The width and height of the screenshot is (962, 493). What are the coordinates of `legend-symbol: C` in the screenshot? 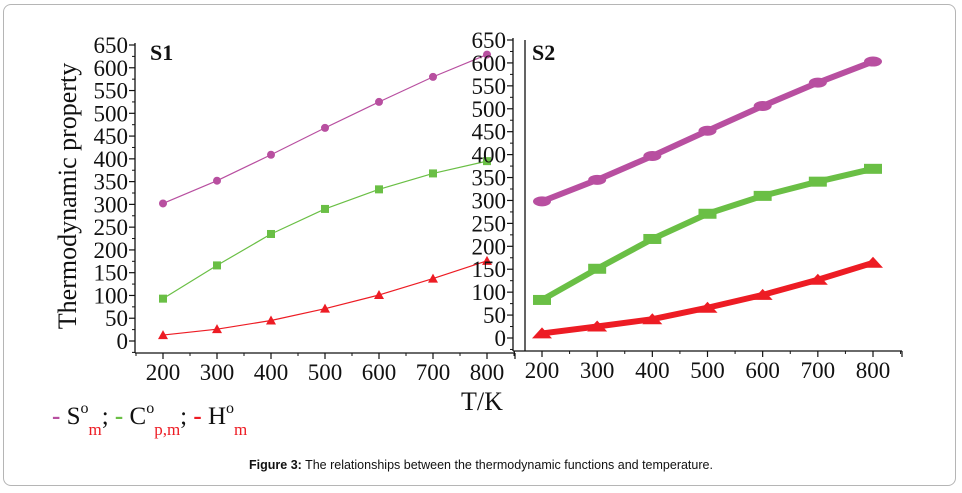 It's located at (138, 416).